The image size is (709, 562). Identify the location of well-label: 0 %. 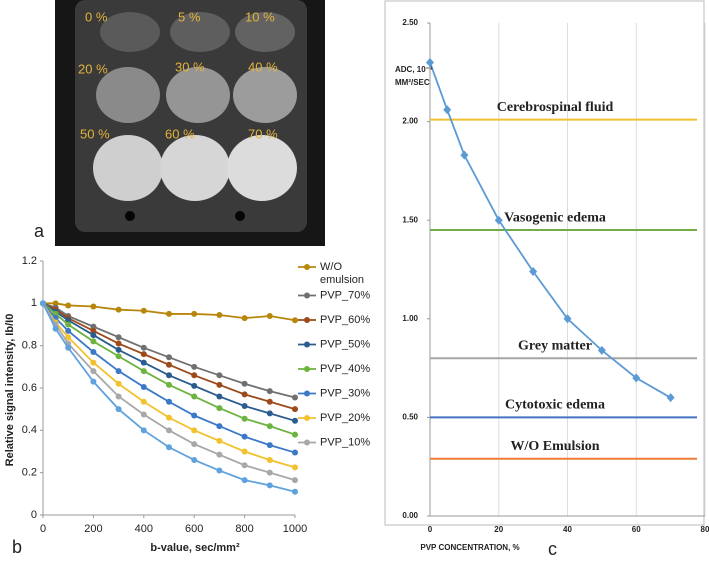
(96, 16).